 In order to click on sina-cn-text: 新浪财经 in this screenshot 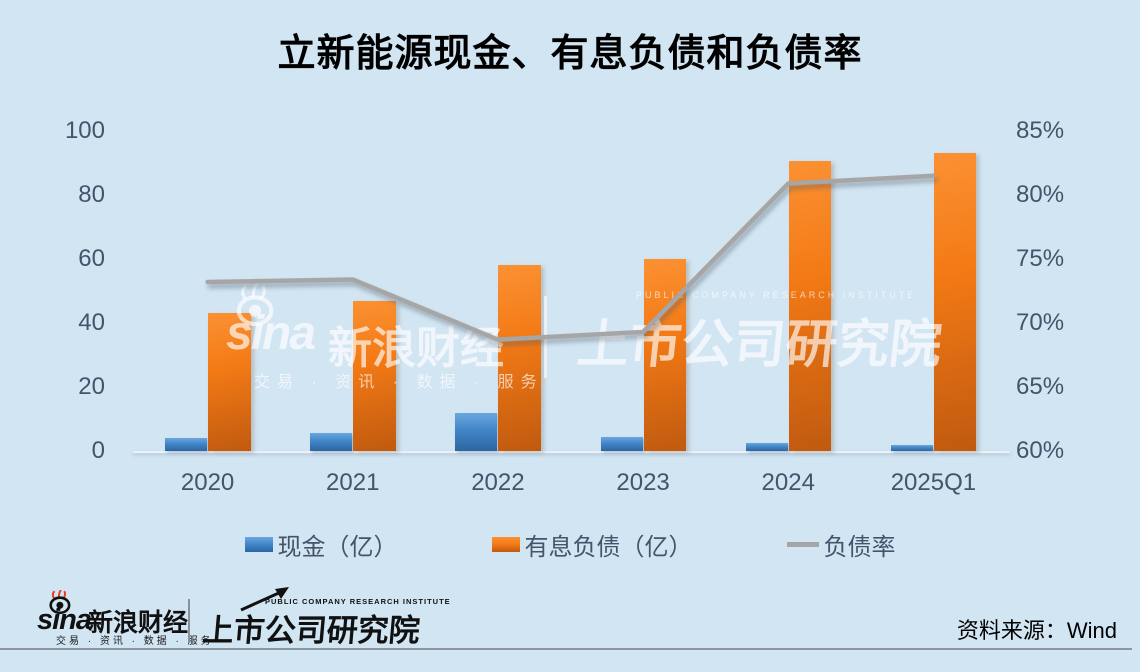, I will do `click(138, 623)`.